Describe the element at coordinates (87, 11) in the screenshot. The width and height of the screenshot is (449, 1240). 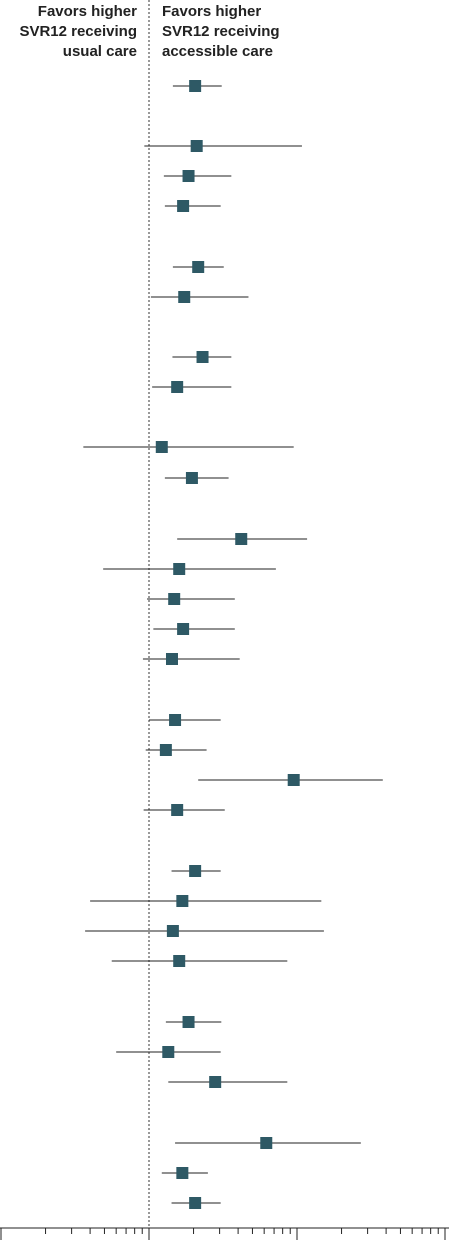
I see `header-left-line-1: Favors higher` at that location.